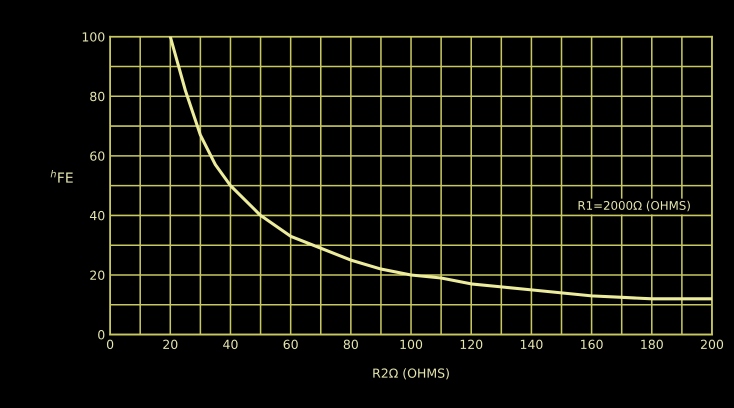  I want to click on x-tick-label: 80, so click(351, 345).